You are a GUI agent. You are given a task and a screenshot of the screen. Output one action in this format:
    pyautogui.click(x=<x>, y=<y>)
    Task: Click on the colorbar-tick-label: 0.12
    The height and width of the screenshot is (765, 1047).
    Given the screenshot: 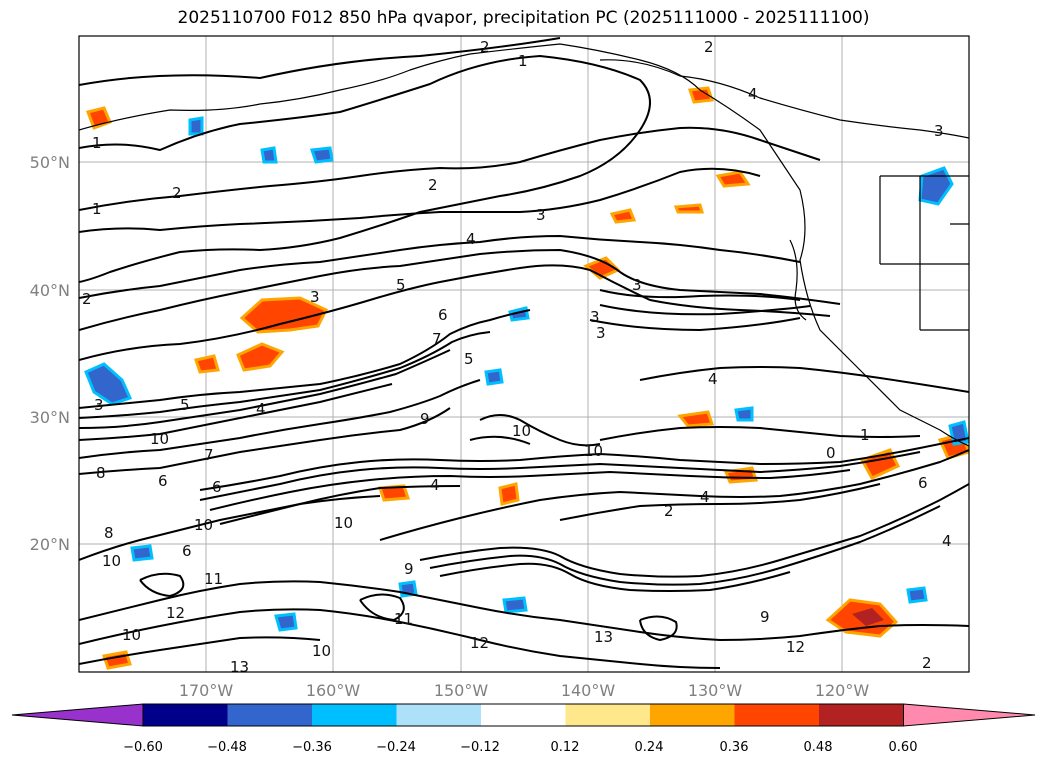 What is the action you would take?
    pyautogui.click(x=565, y=747)
    